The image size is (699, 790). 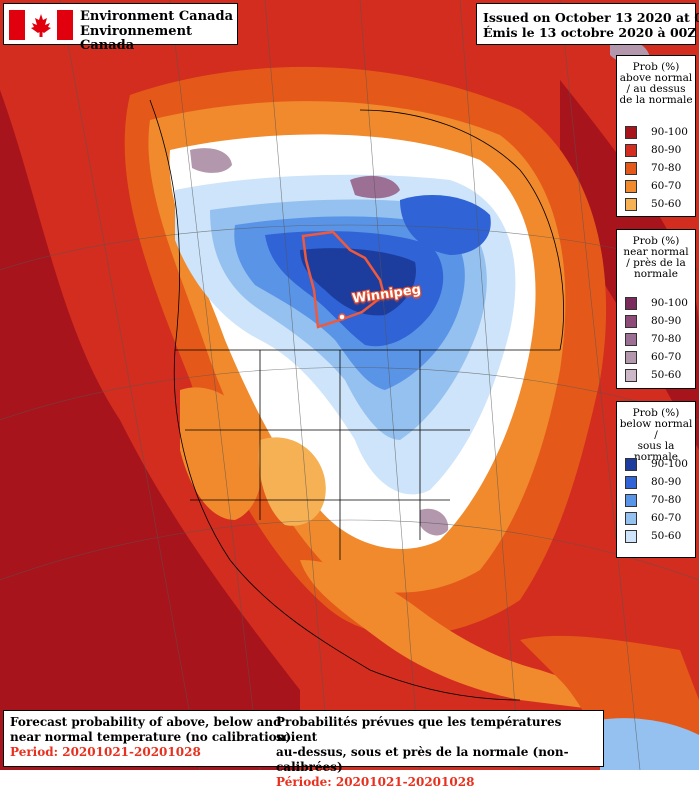 What do you see at coordinates (342, 317) in the screenshot?
I see `winnipeg-marker` at bounding box center [342, 317].